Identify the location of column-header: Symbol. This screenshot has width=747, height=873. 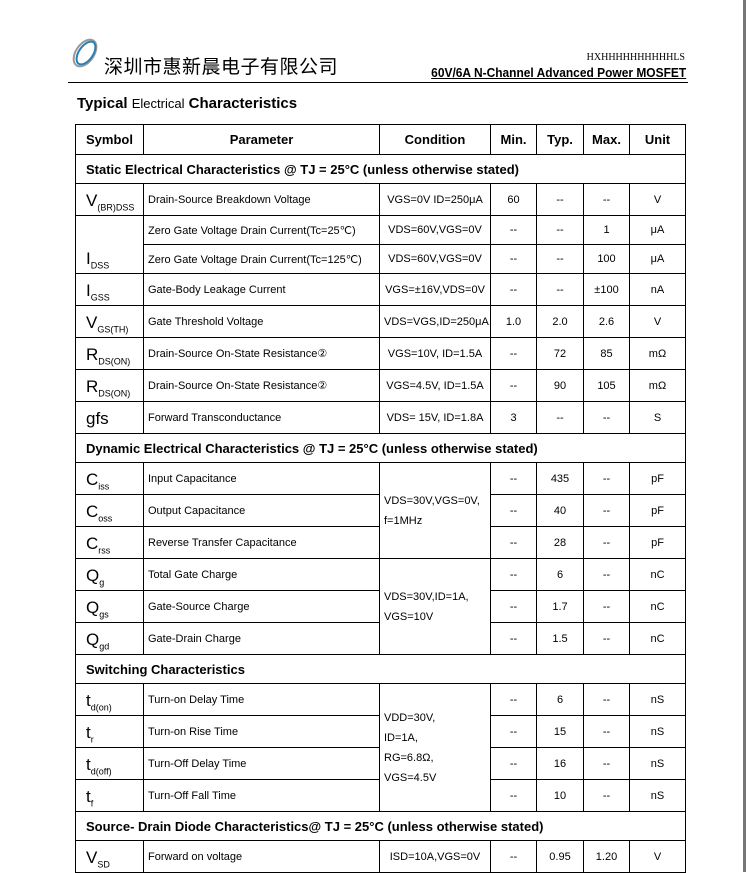
(109, 139).